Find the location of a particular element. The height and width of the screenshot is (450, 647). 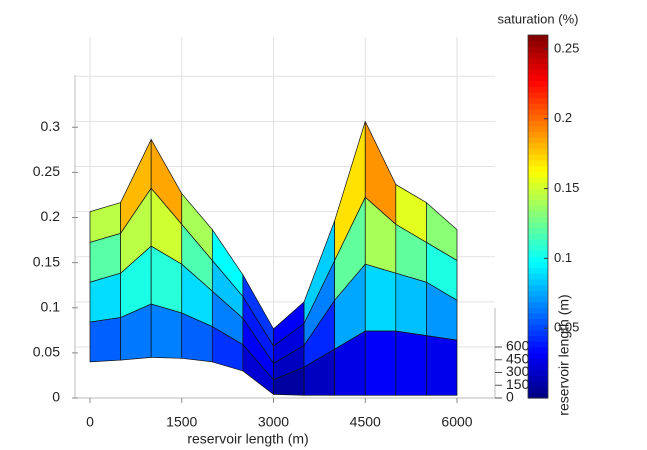

z-tick-label: 0.1 is located at coordinates (51, 306).